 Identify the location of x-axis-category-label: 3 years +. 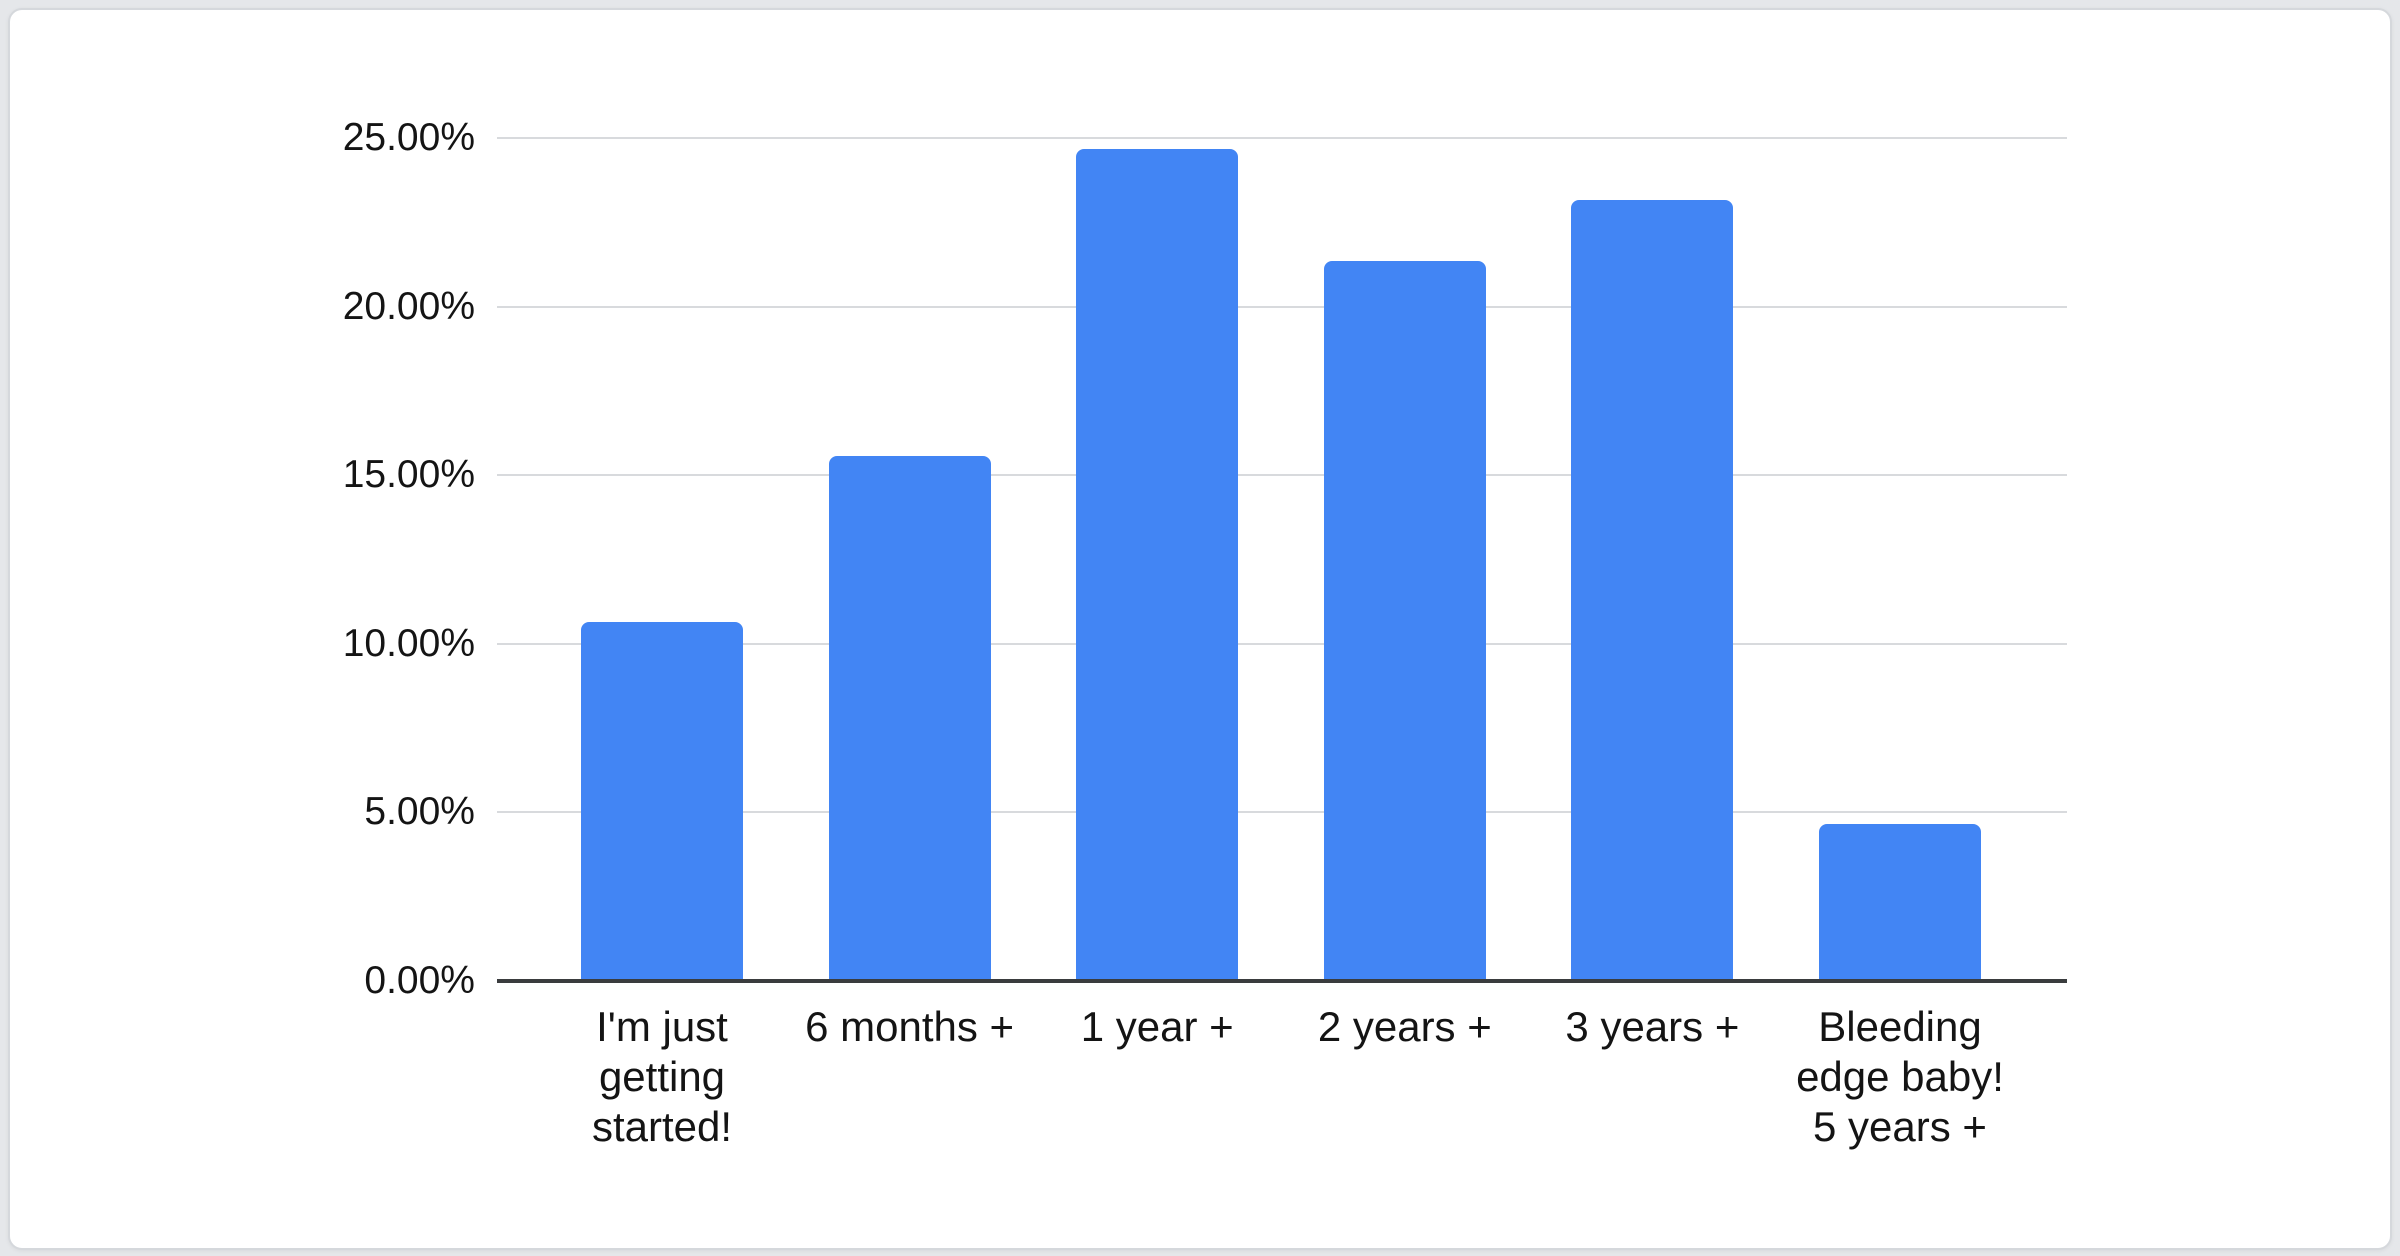
(1652, 1026).